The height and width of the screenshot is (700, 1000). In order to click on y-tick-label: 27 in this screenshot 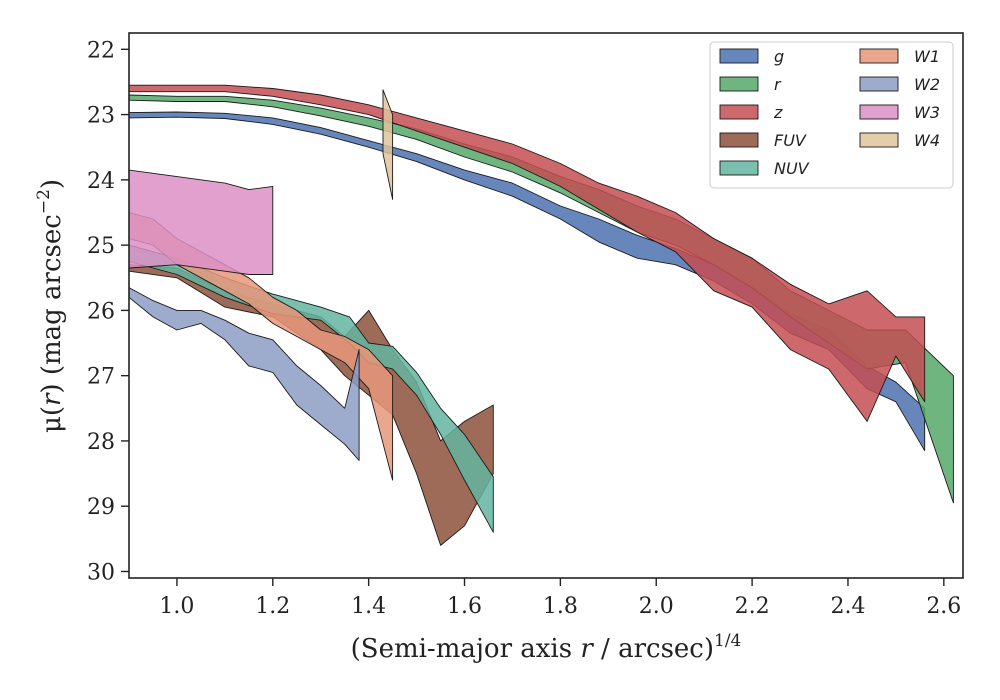, I will do `click(101, 377)`.